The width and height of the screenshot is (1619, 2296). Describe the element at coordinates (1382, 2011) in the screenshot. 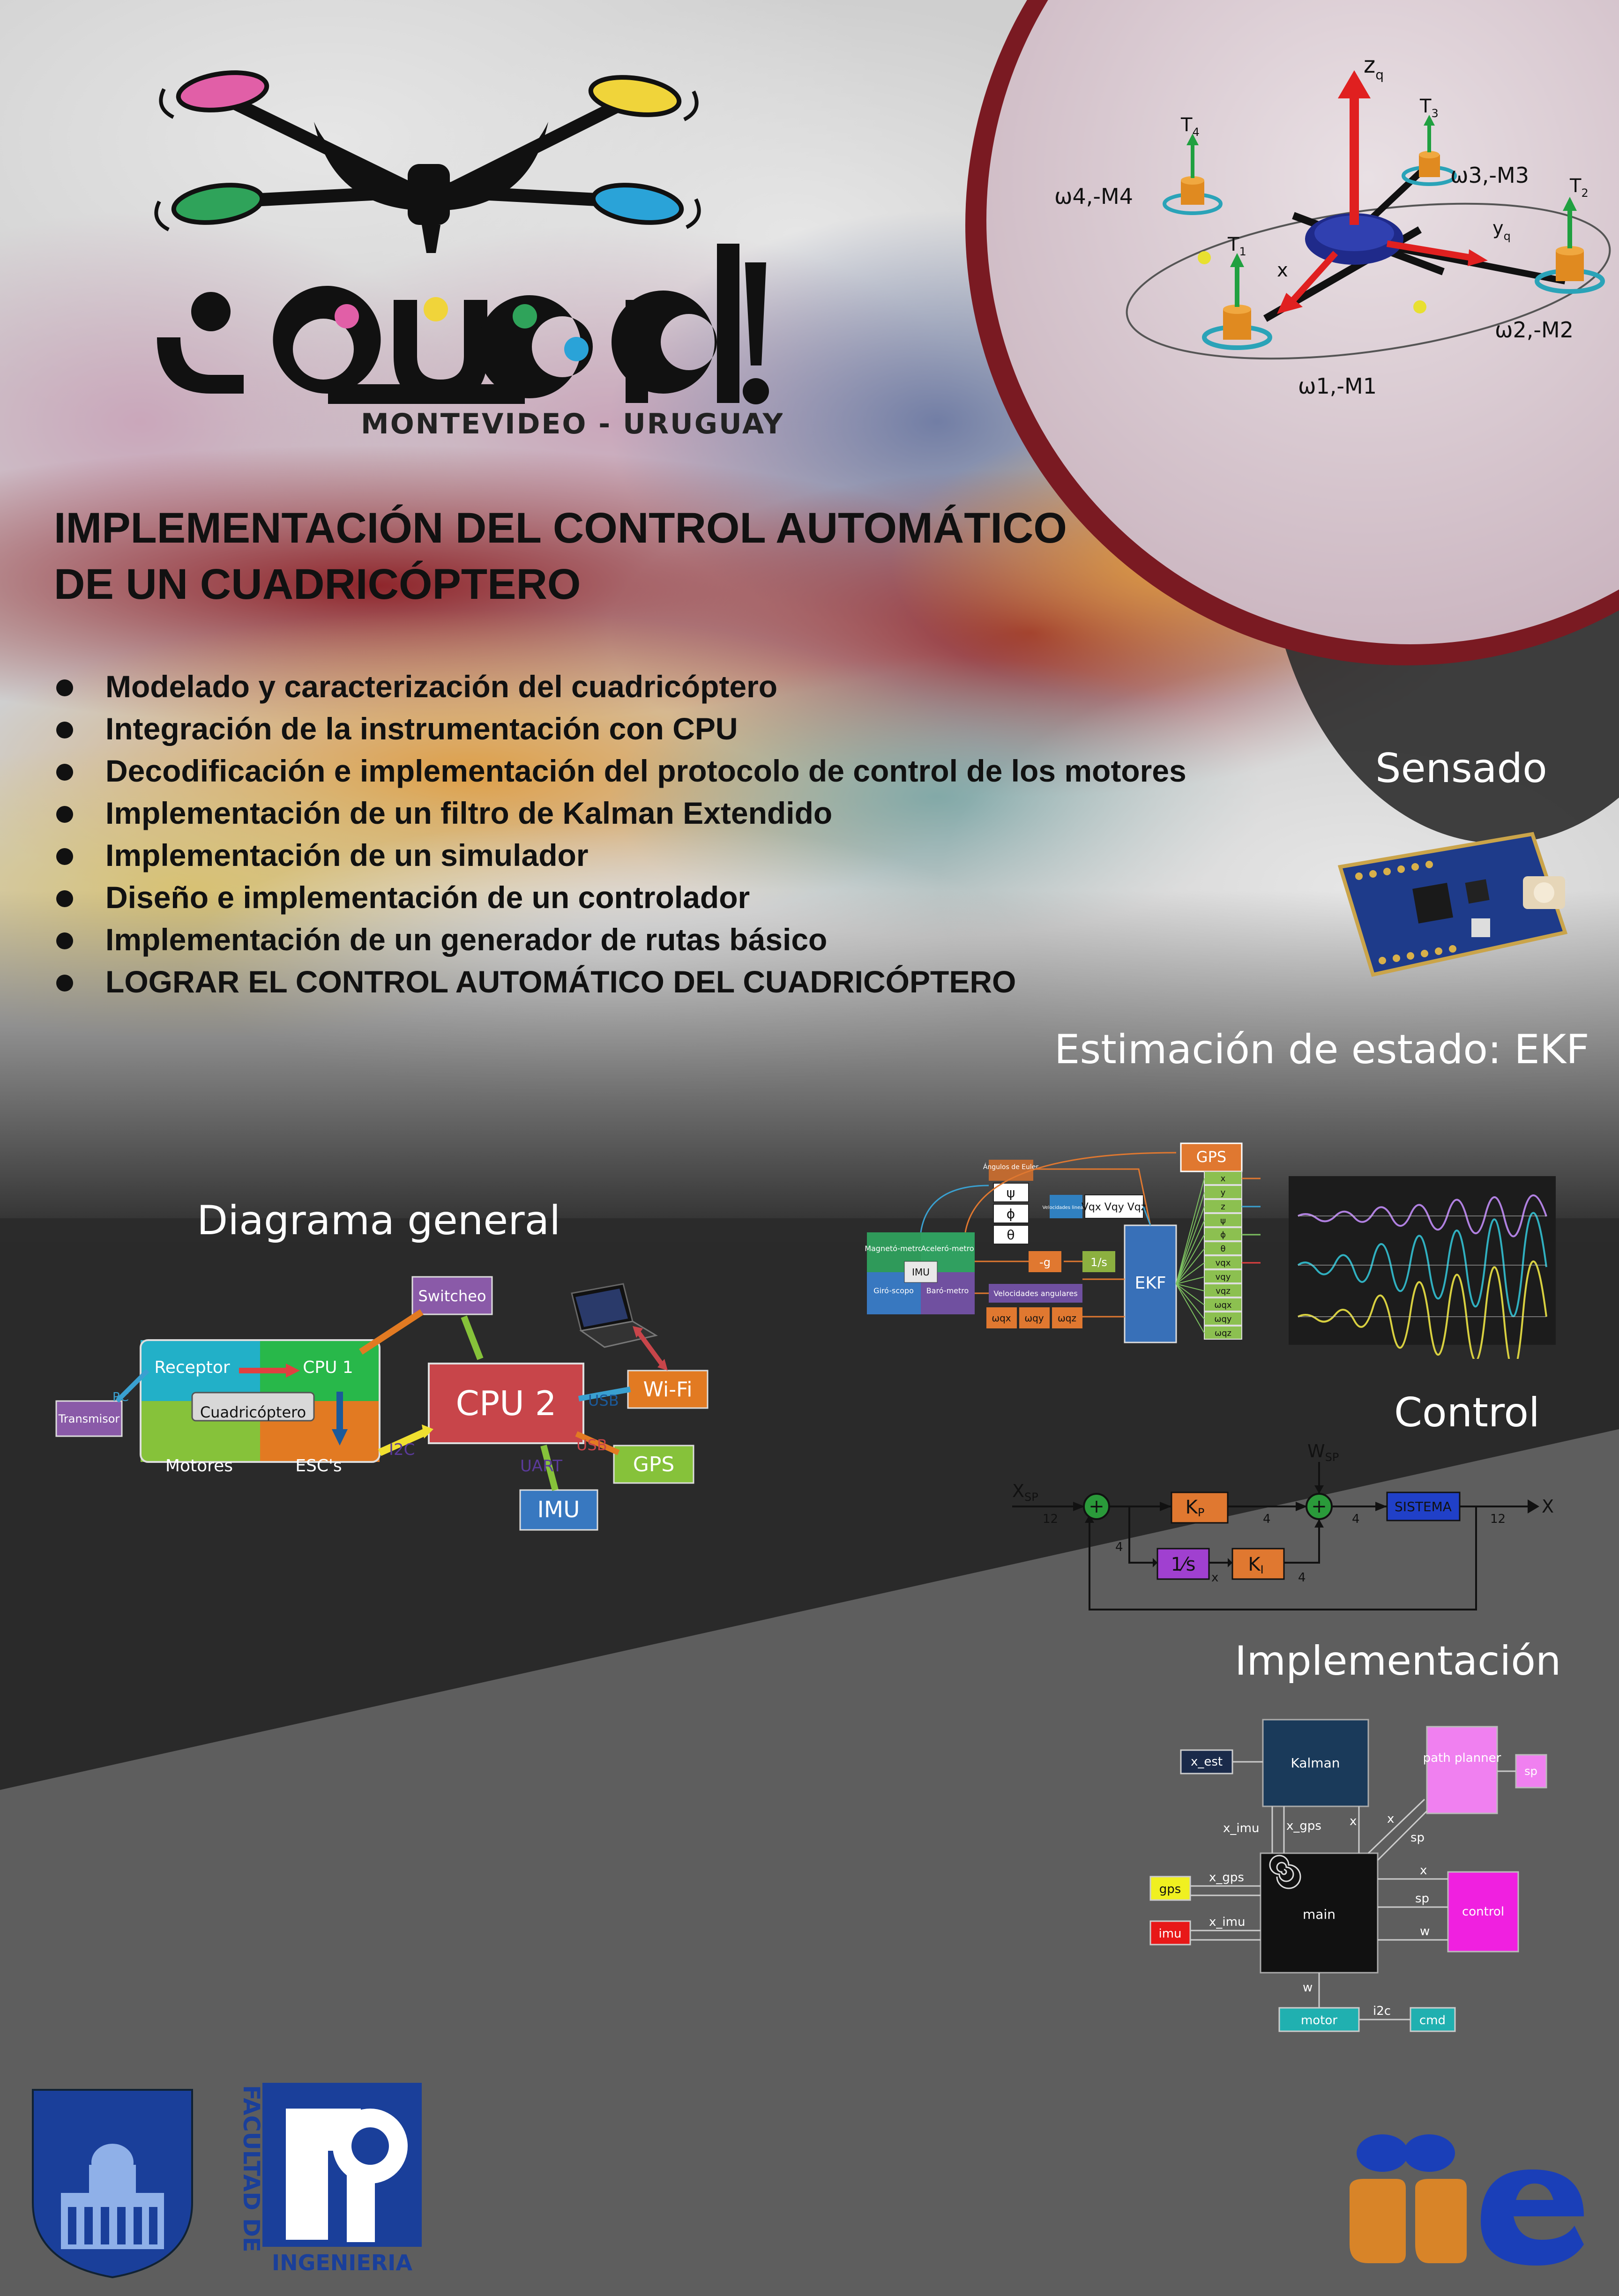

I see `svg-text: i2c` at that location.